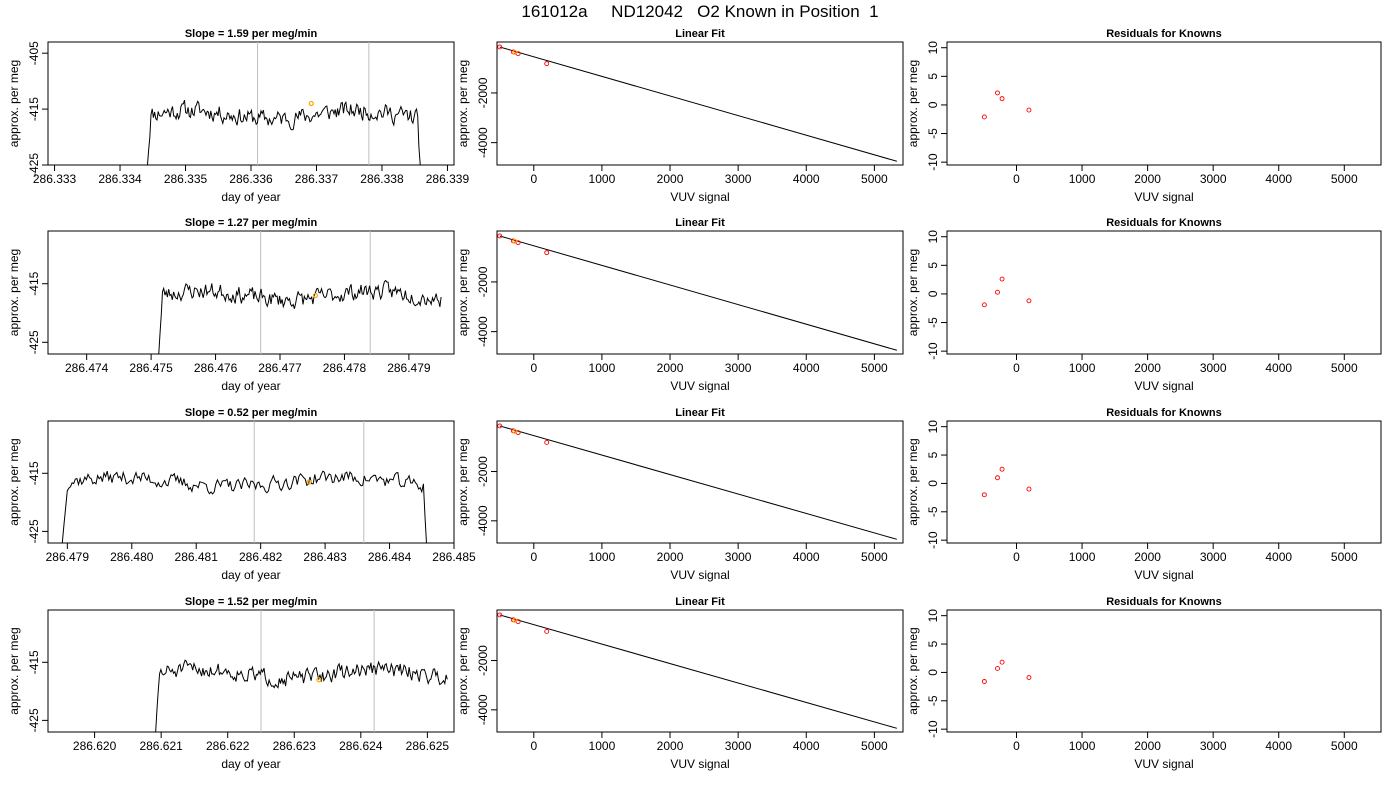  Describe the element at coordinates (251, 34) in the screenshot. I see `panel-title: Slope = 1.59 per meg/min` at that location.